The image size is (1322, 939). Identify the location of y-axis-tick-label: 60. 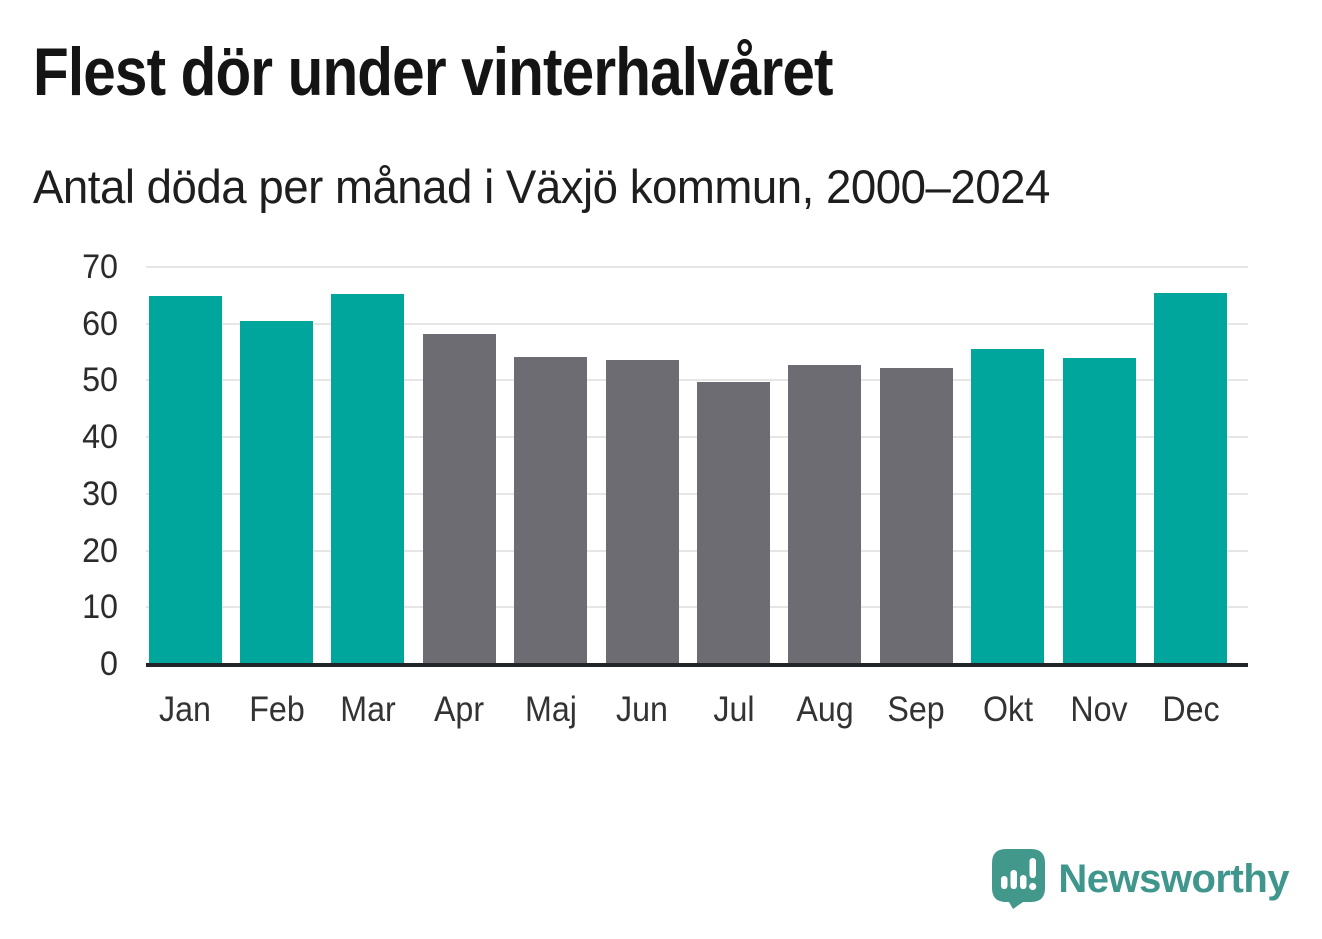
(100, 323).